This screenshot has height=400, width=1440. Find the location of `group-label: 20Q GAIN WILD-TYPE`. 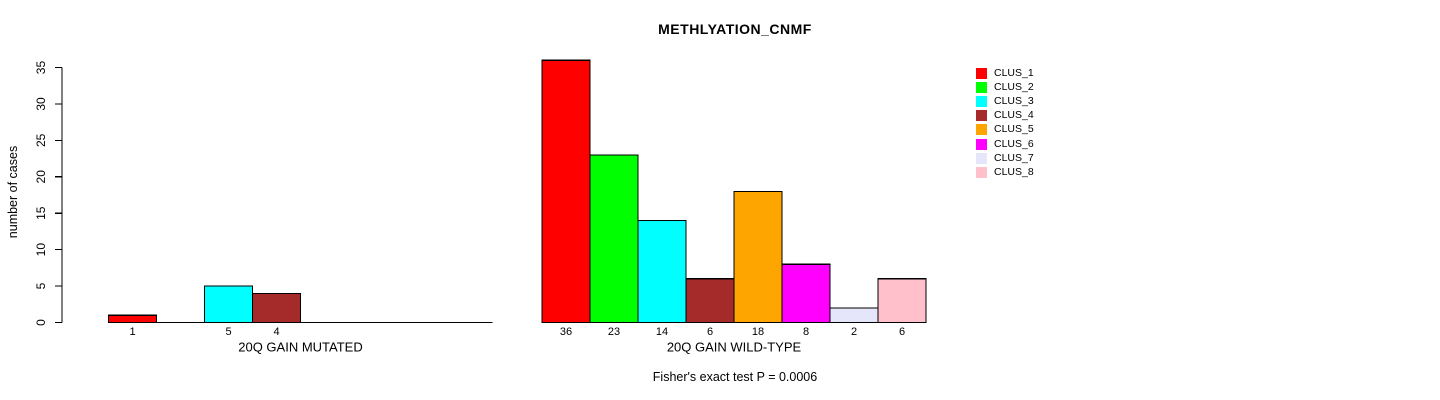

group-label: 20Q GAIN WILD-TYPE is located at coordinates (734, 347).